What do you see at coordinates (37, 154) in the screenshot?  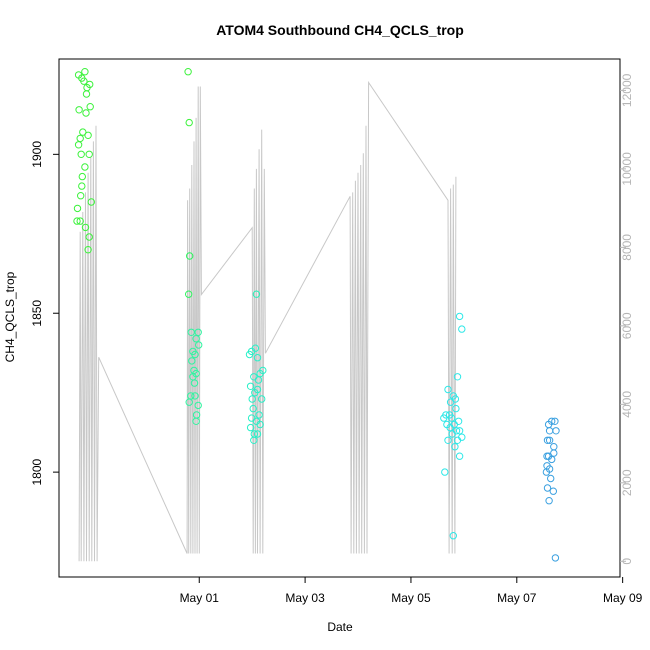 I see `y-tick-label: 1900` at bounding box center [37, 154].